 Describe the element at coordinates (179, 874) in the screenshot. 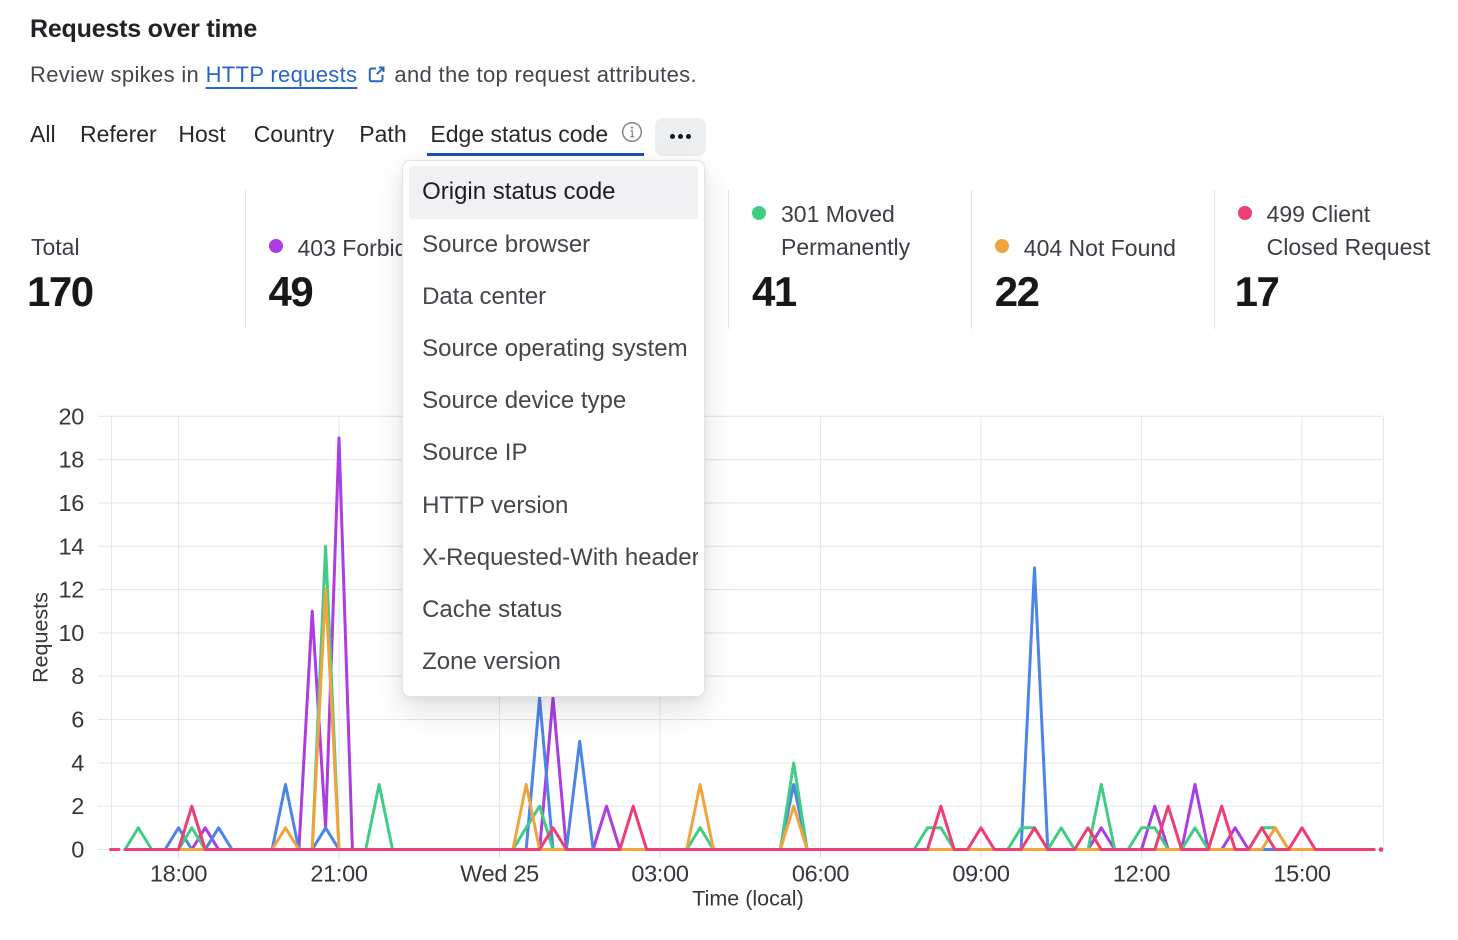

I see `svg-text: 18:00` at that location.